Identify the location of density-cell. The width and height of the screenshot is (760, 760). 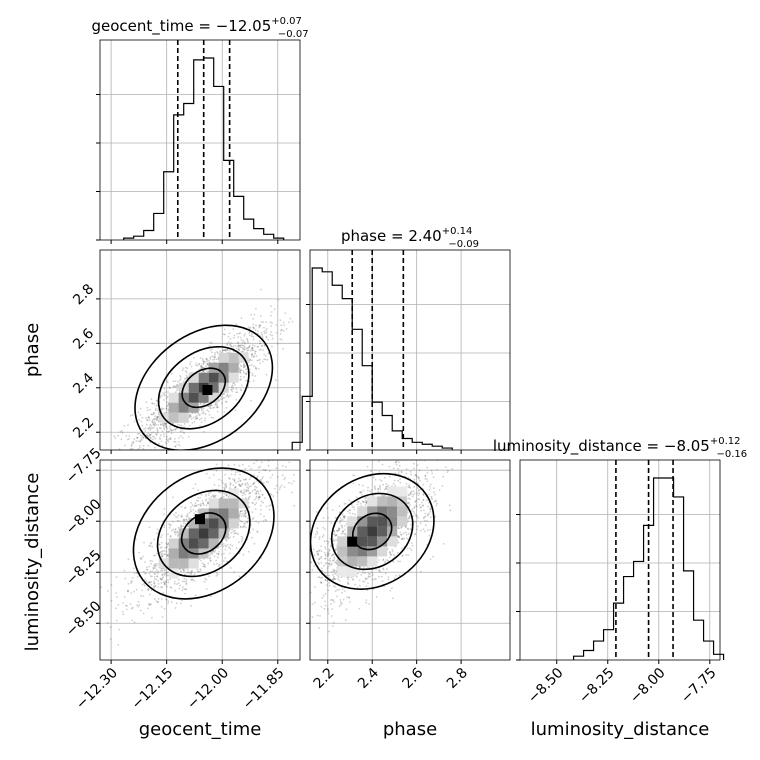
(223, 367).